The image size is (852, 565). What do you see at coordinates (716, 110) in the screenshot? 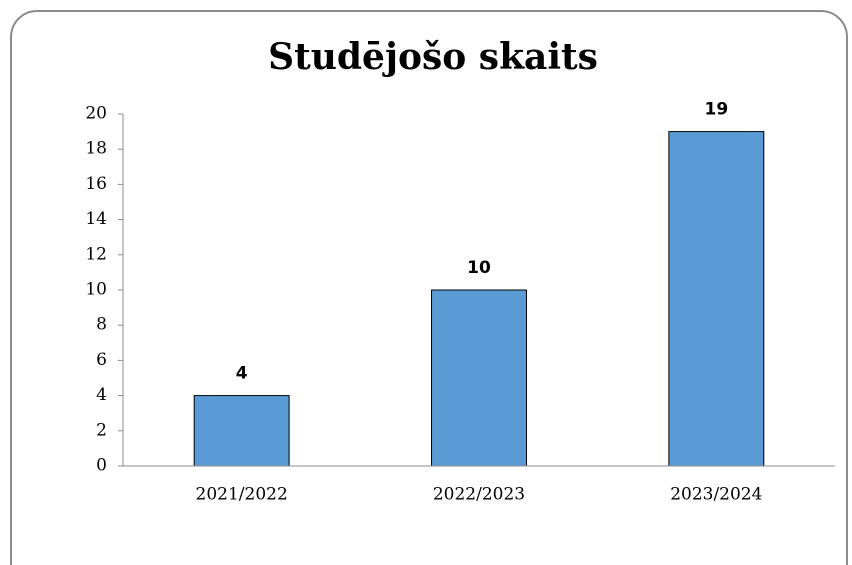
I see `data-label: 19` at bounding box center [716, 110].